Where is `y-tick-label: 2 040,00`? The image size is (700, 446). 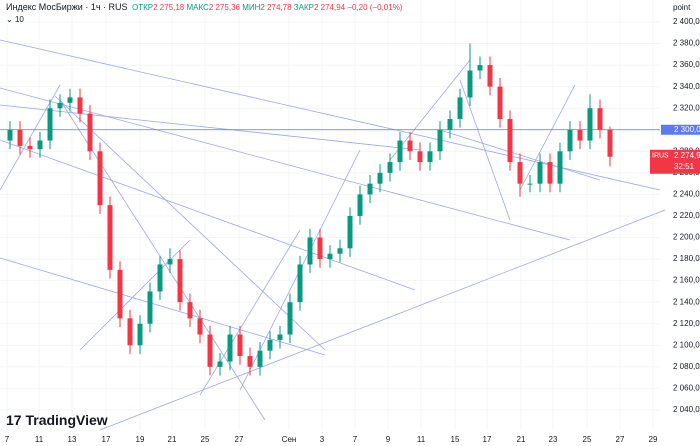 y-tick-label: 2 040,00 is located at coordinates (686, 409).